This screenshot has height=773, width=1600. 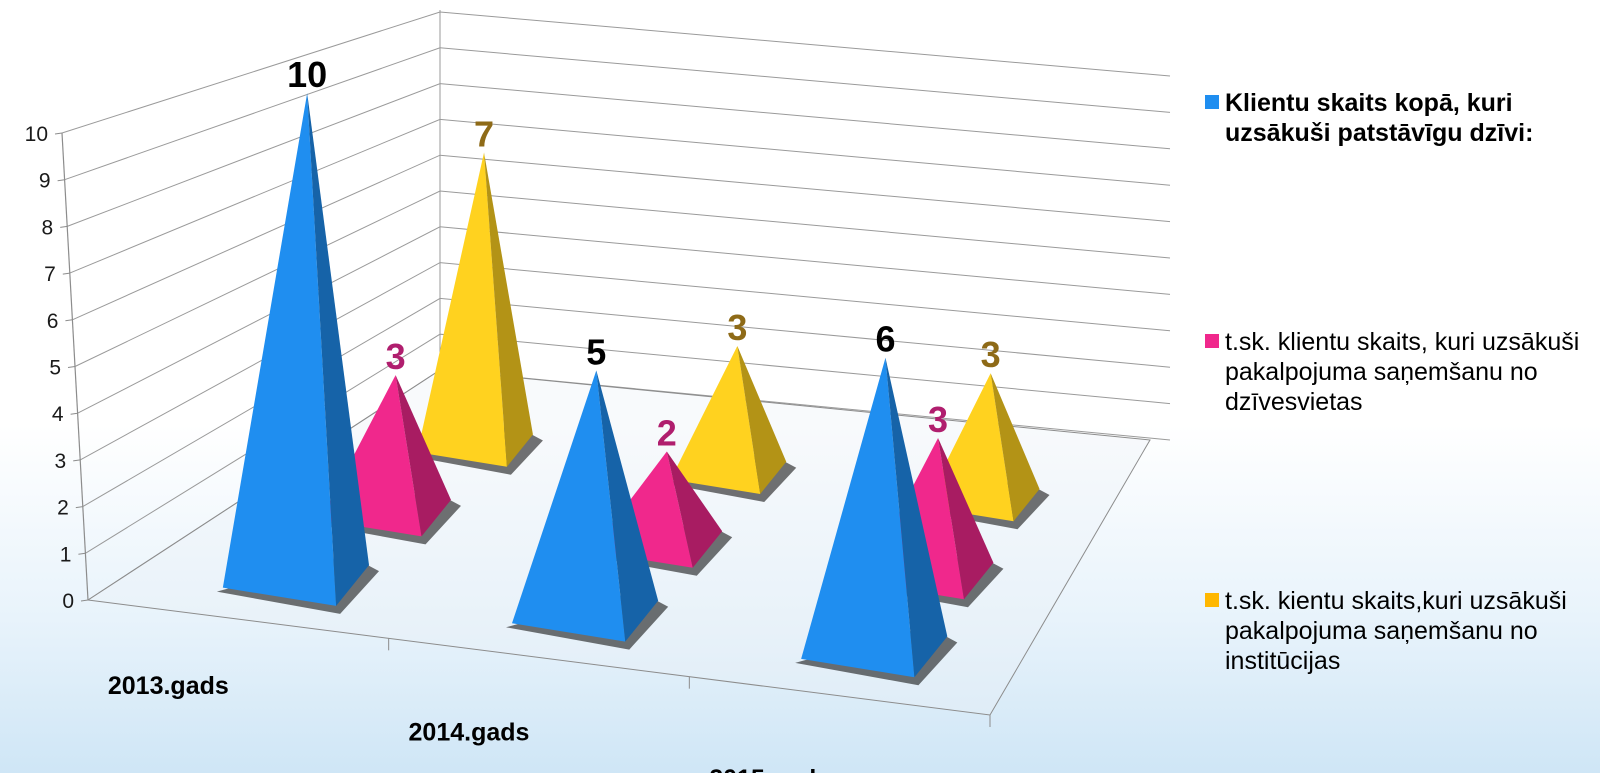 What do you see at coordinates (307, 74) in the screenshot?
I see `data-label: 10` at bounding box center [307, 74].